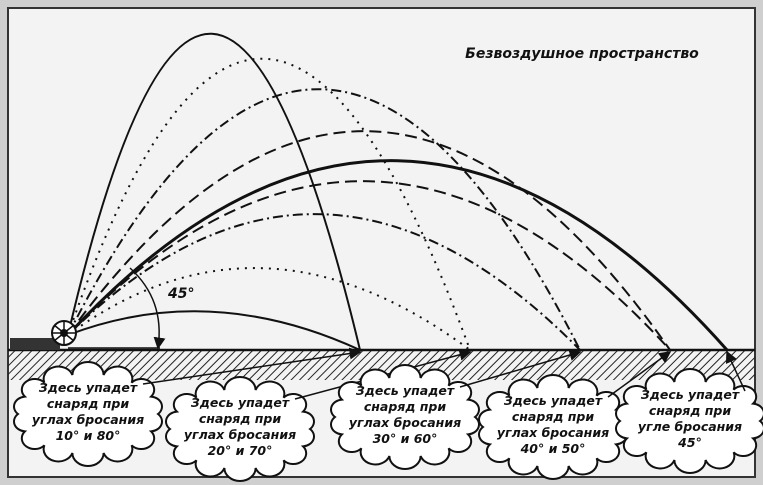 The image size is (763, 485). Describe the element at coordinates (88, 435) in the screenshot. I see `callout-text: 10° и 80°` at that location.